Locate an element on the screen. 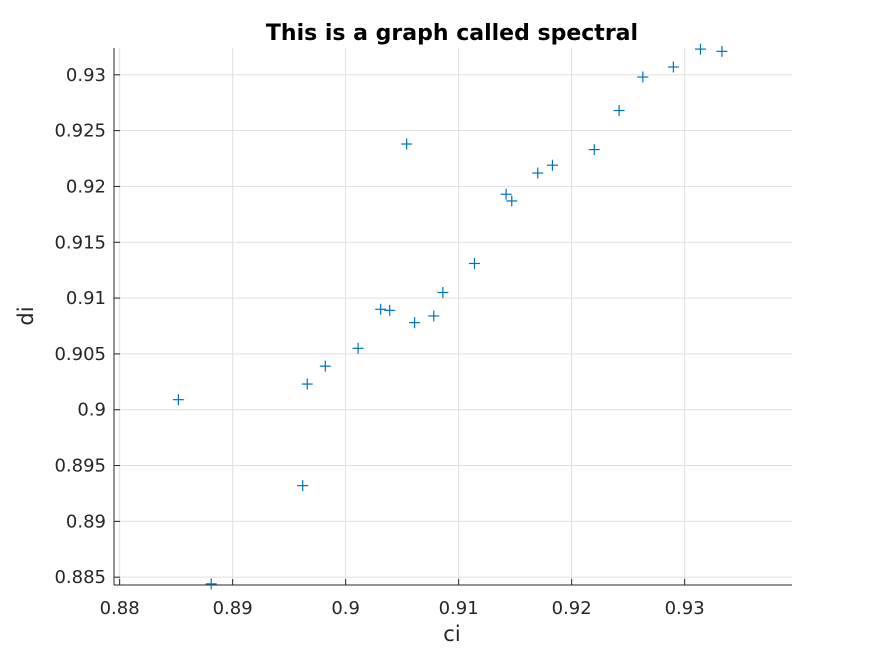 The width and height of the screenshot is (875, 656). y-tick-label: 0.92 is located at coordinates (86, 186).